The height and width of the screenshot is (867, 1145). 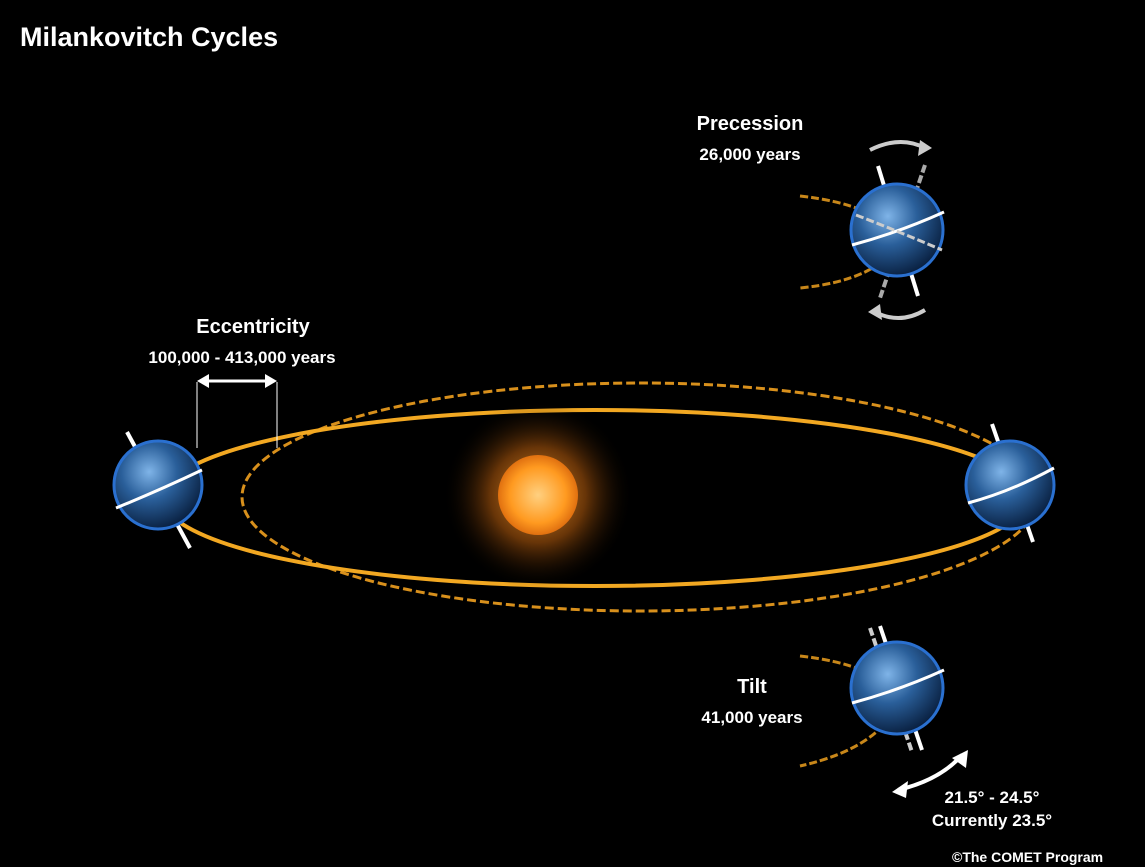 I want to click on sun, so click(x=538, y=495).